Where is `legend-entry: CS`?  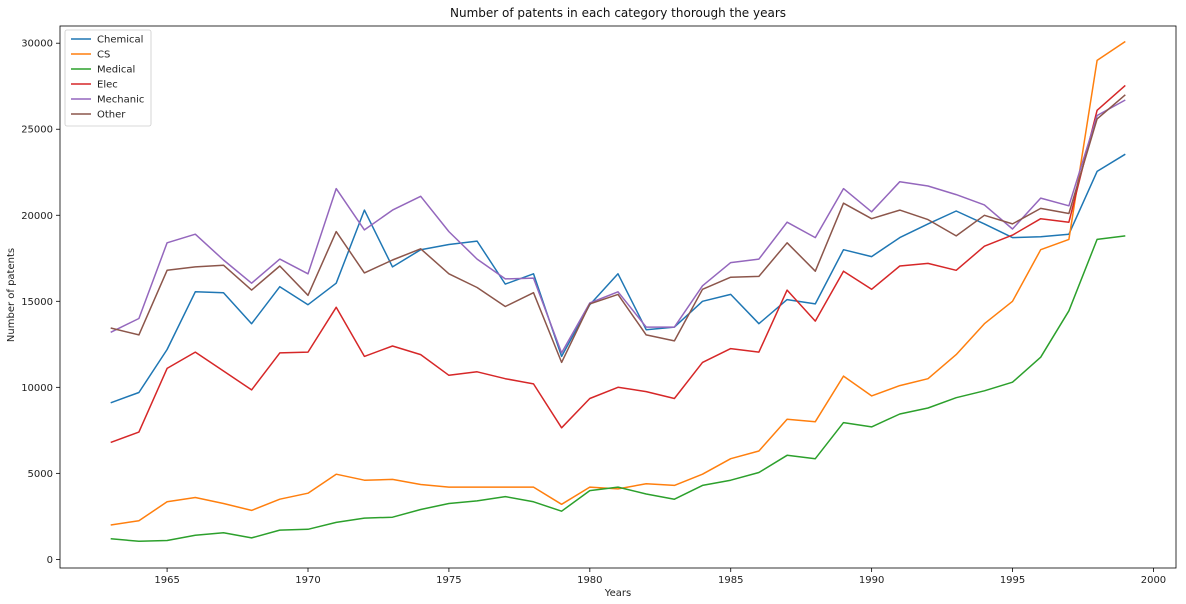 legend-entry: CS is located at coordinates (103, 55).